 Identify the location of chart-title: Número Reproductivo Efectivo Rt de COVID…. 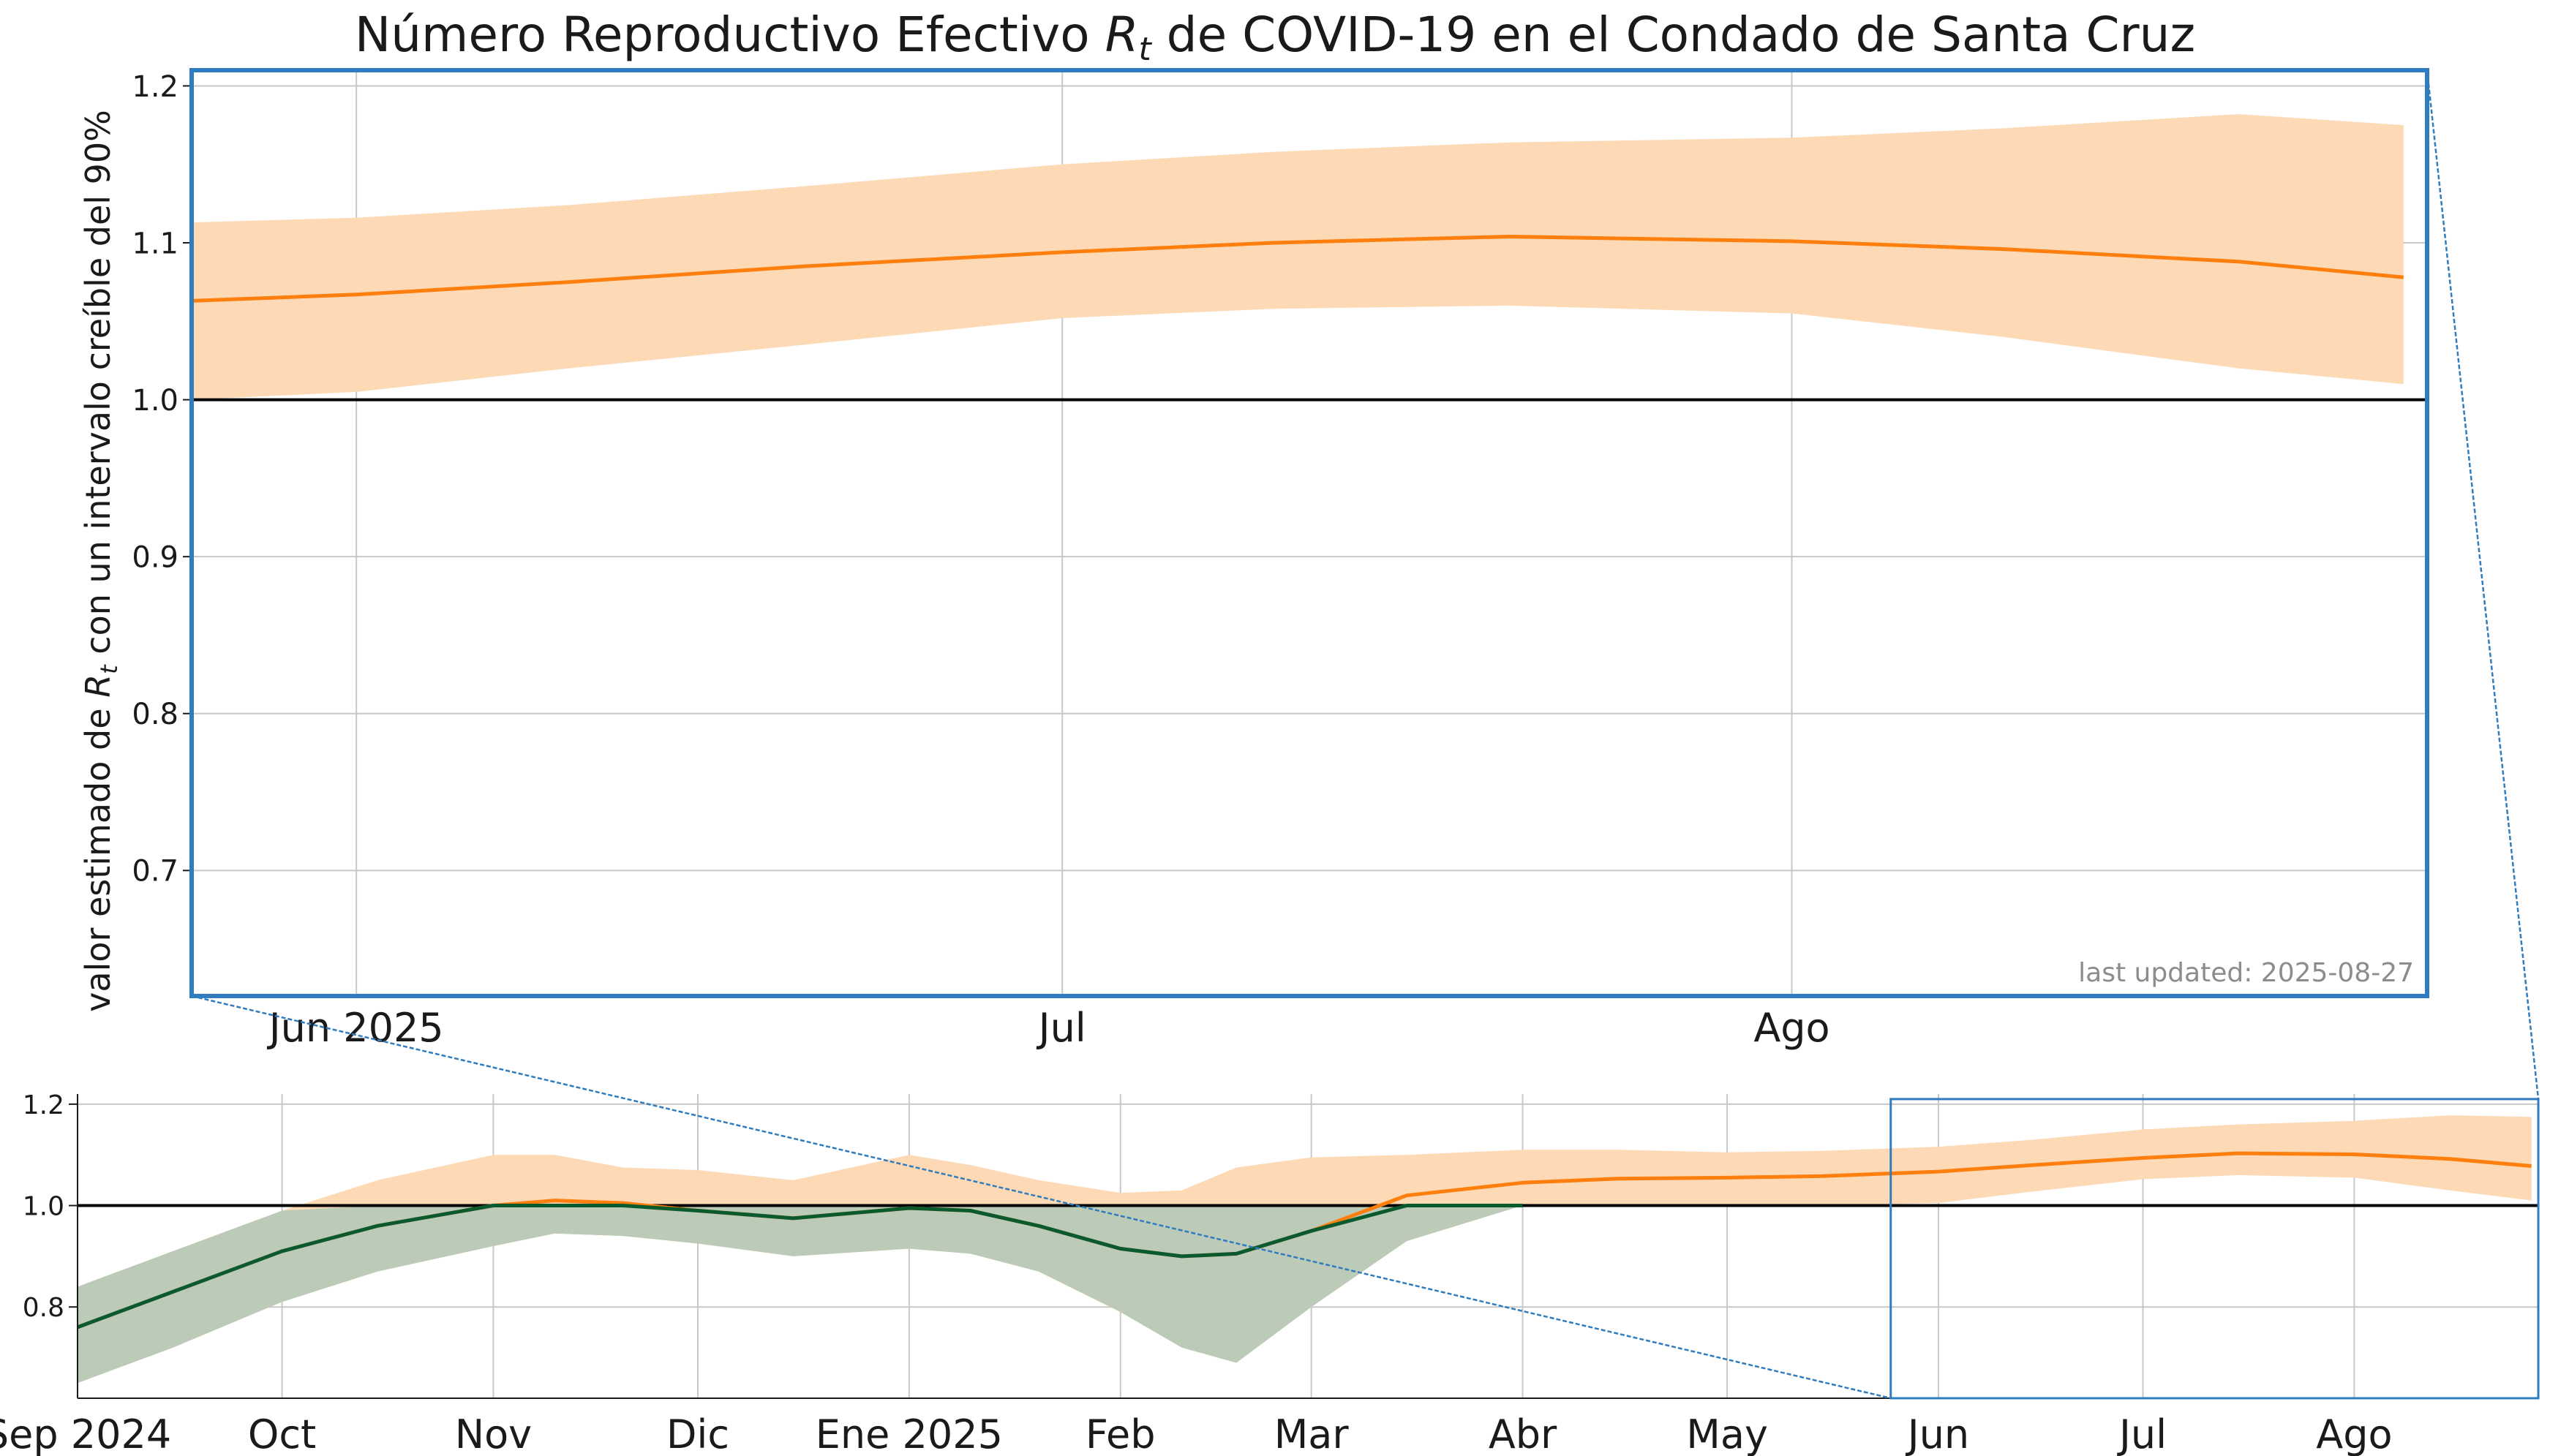
(1275, 37).